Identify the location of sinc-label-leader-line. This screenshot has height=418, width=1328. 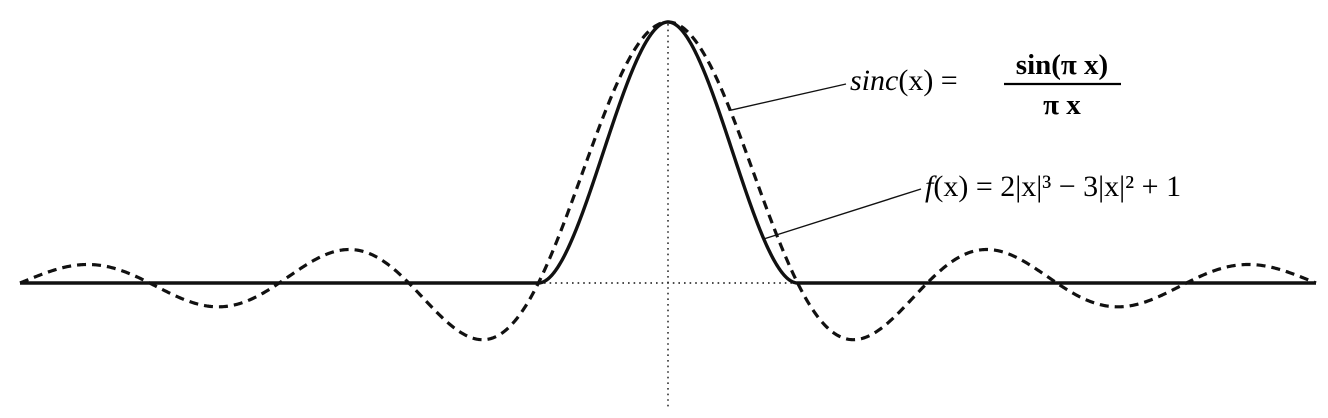
(788, 97).